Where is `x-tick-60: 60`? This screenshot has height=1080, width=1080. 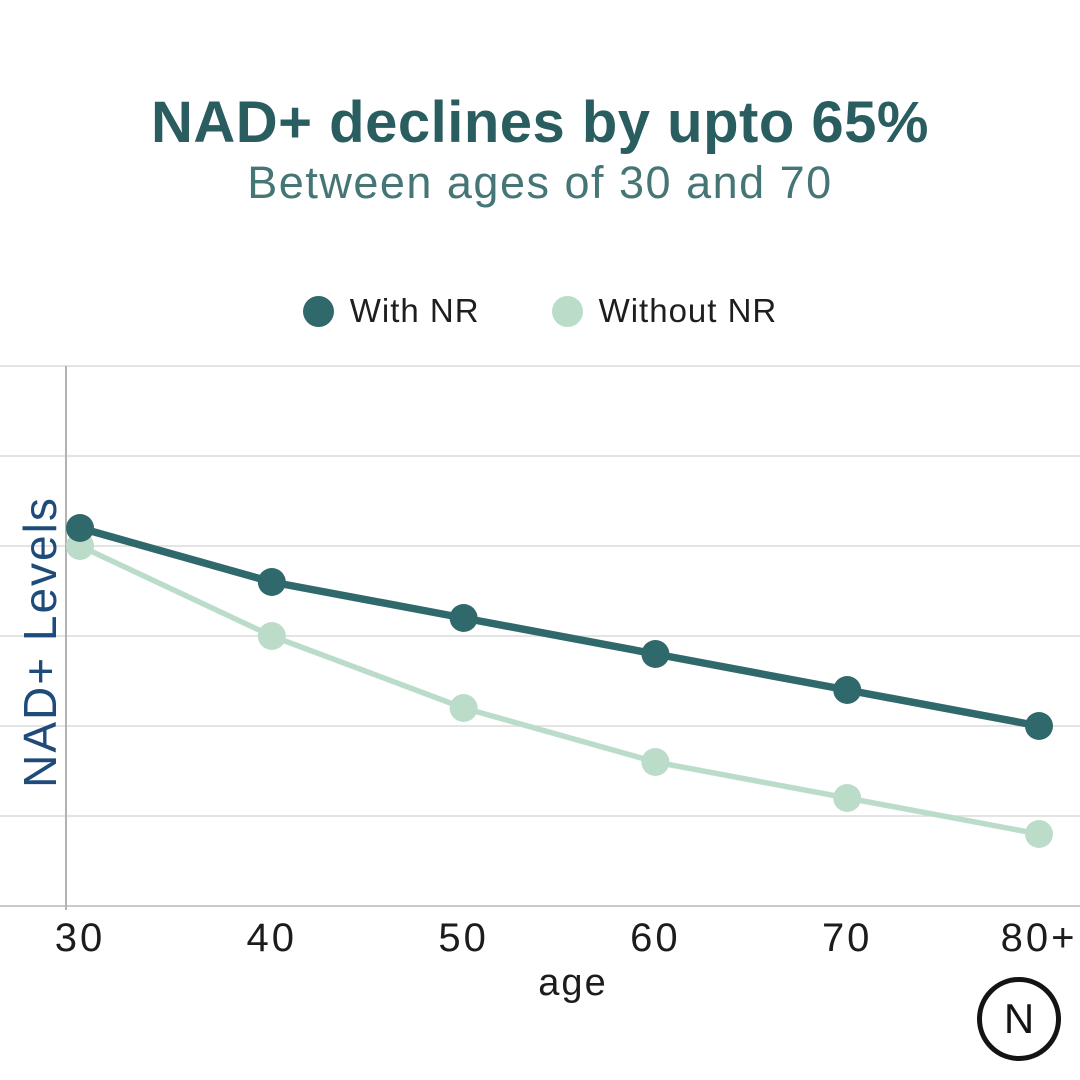
x-tick-60: 60 is located at coordinates (655, 938).